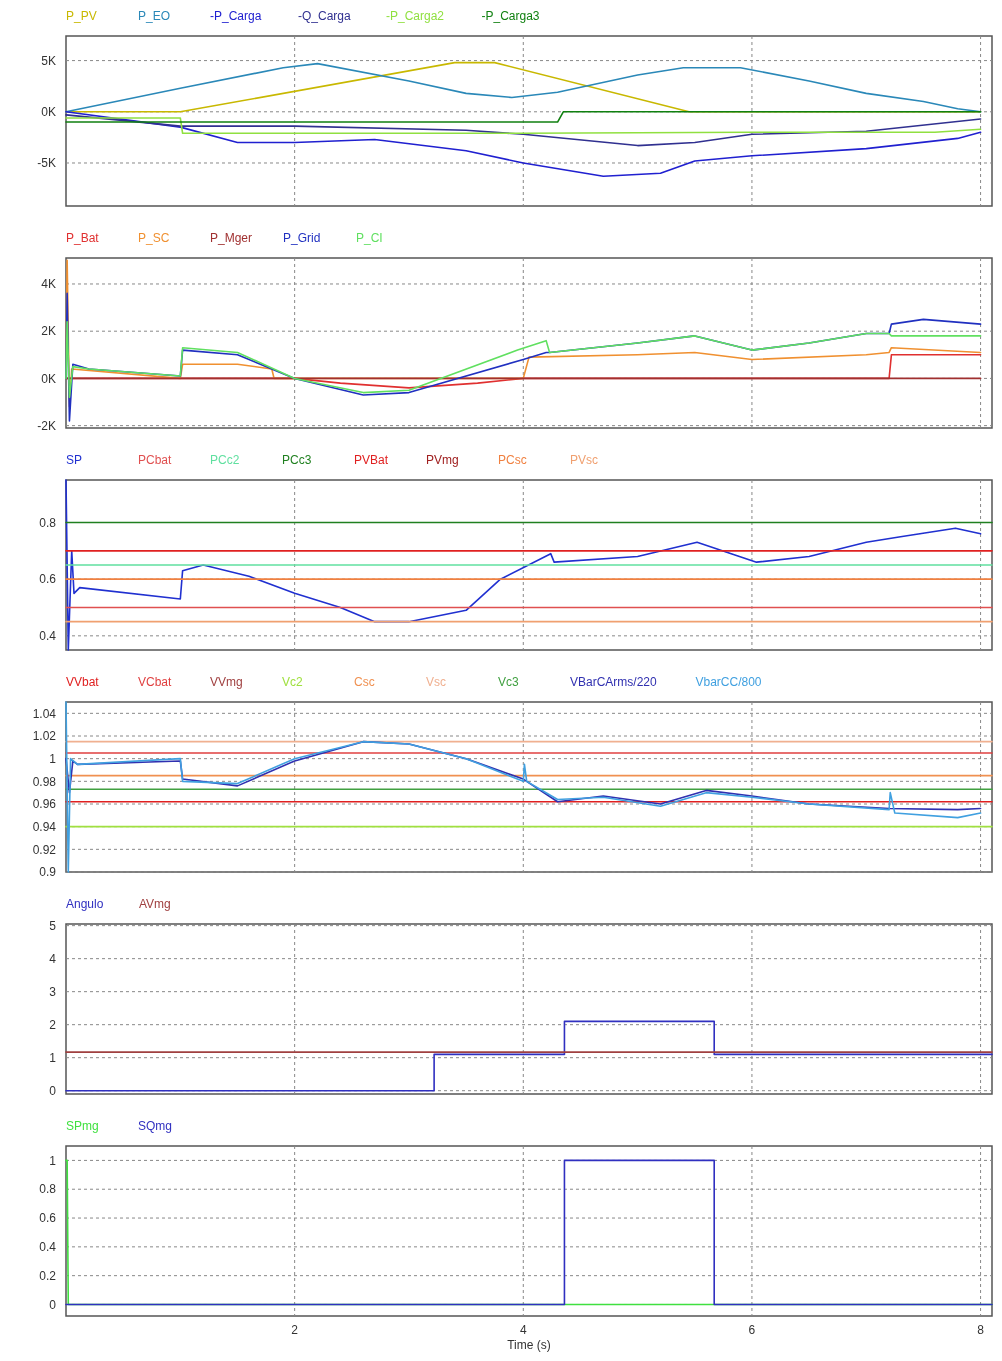 This screenshot has height=1361, width=1002. Describe the element at coordinates (53, 991) in the screenshot. I see `y-tick-label: 3` at that location.